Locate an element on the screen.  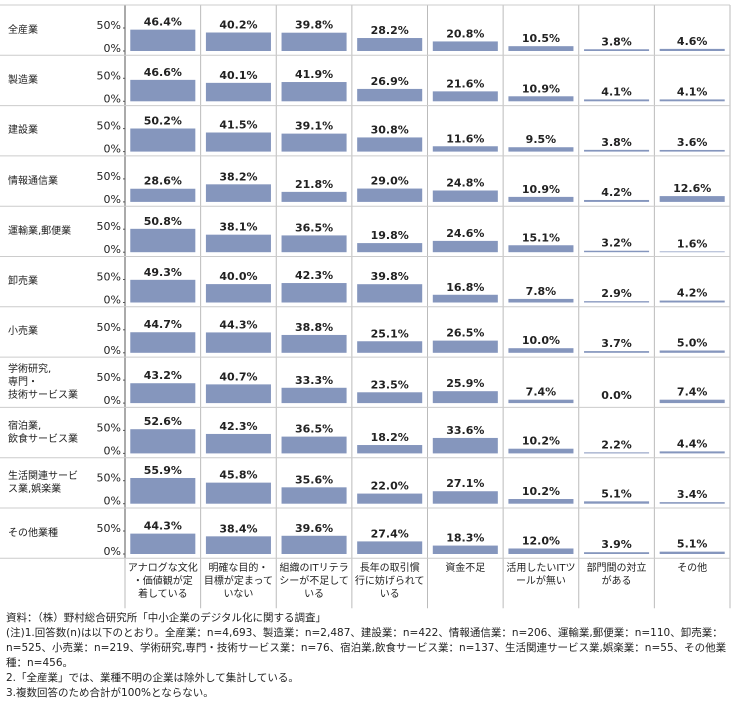
value-label: 26.5% is located at coordinates (465, 333).